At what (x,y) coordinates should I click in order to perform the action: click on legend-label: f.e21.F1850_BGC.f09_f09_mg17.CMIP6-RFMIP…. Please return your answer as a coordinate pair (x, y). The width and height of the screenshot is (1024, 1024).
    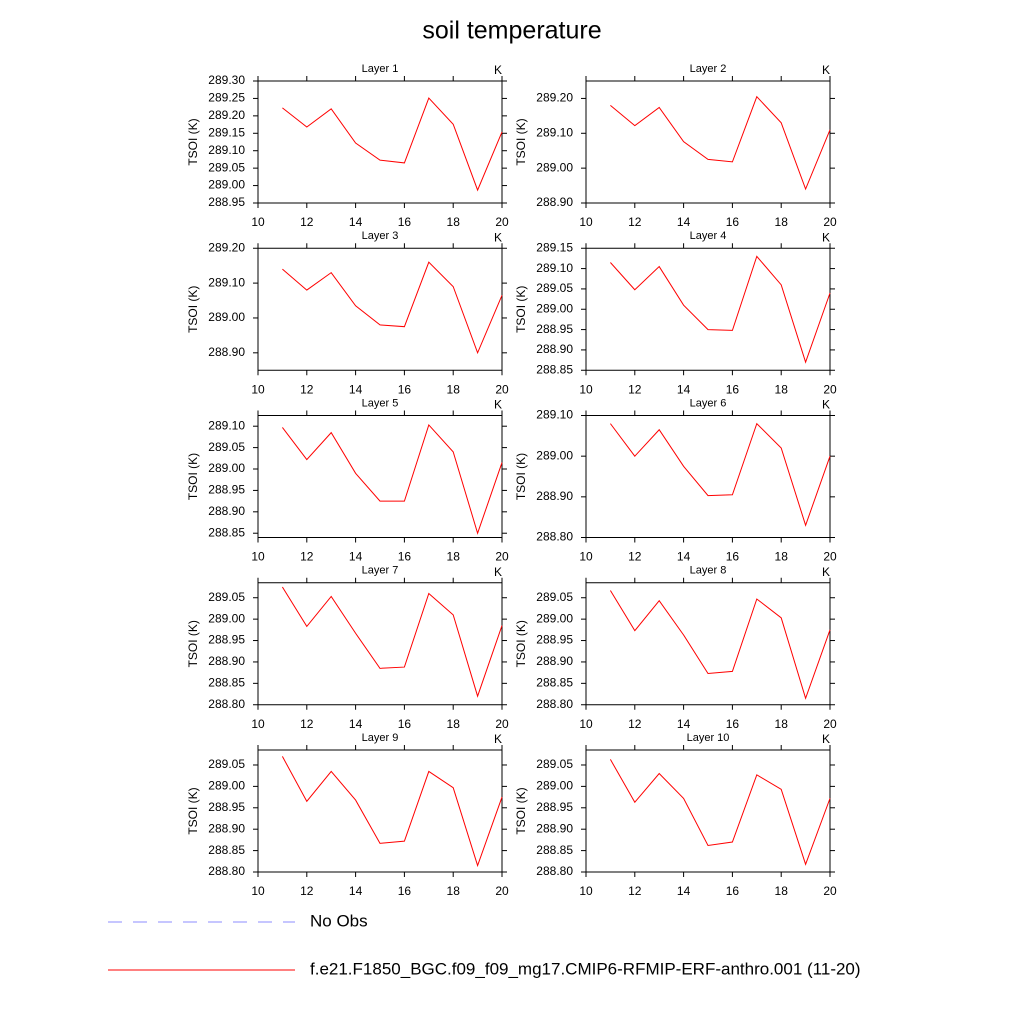
    Looking at the image, I should click on (585, 968).